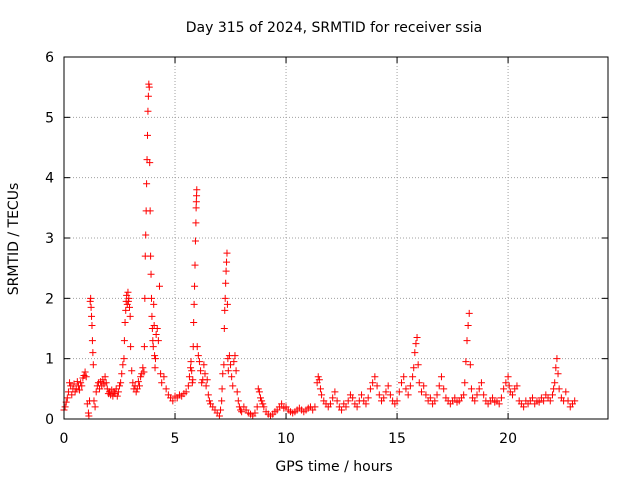  I want to click on x-tick-label: 20, so click(508, 439).